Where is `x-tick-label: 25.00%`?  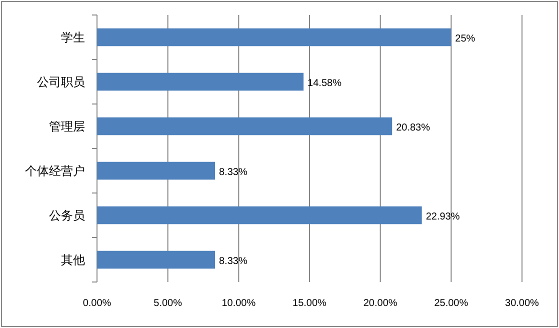
x-tick-label: 25.00% is located at coordinates (451, 303).